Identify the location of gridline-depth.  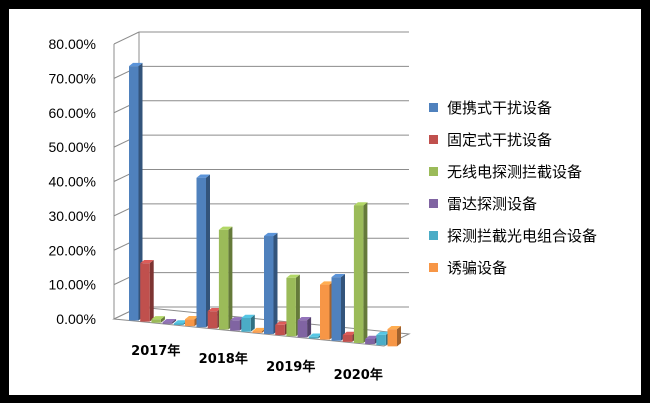
(126, 38).